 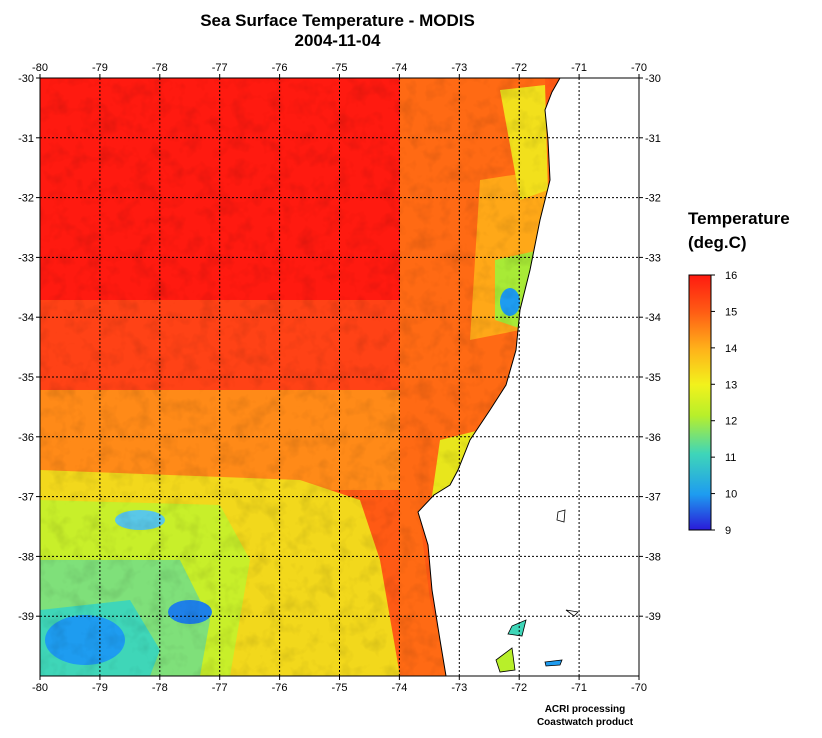 What do you see at coordinates (340, 688) in the screenshot?
I see `longitude-label-bottom: -75` at bounding box center [340, 688].